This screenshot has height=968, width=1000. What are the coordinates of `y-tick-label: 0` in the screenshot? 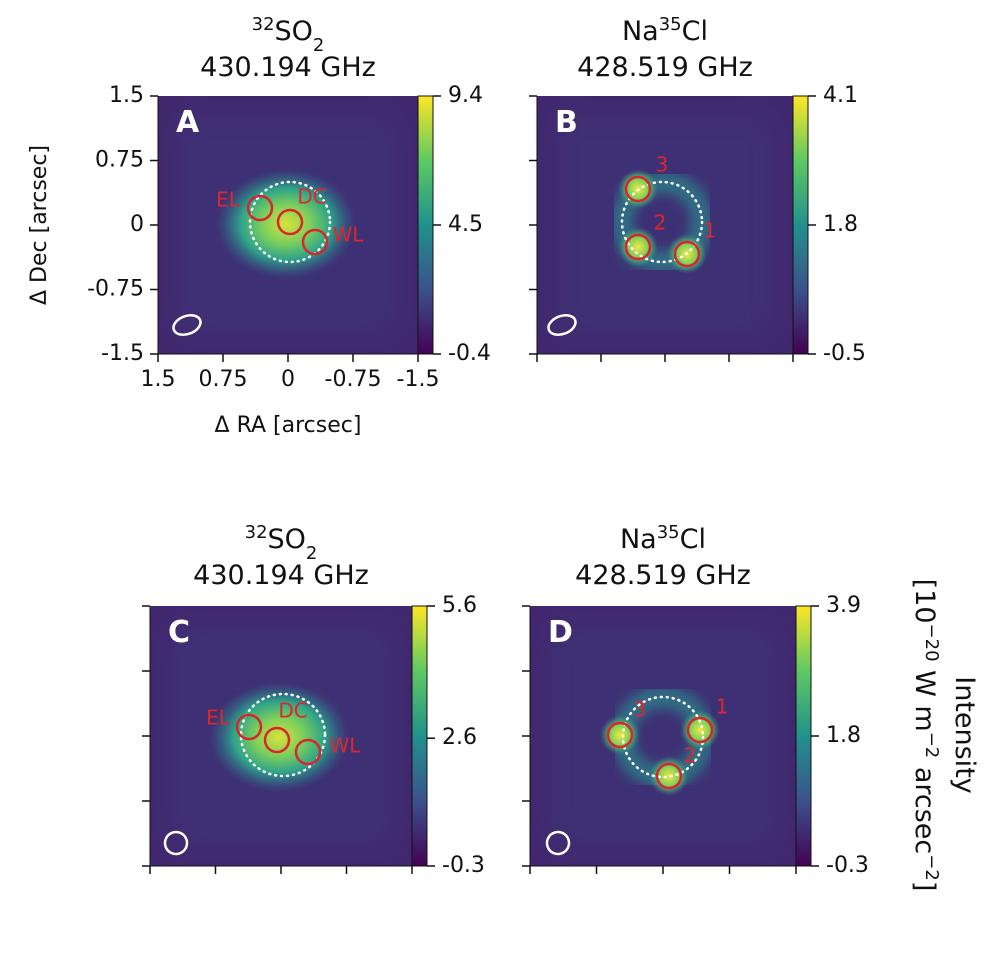 It's located at (137, 224).